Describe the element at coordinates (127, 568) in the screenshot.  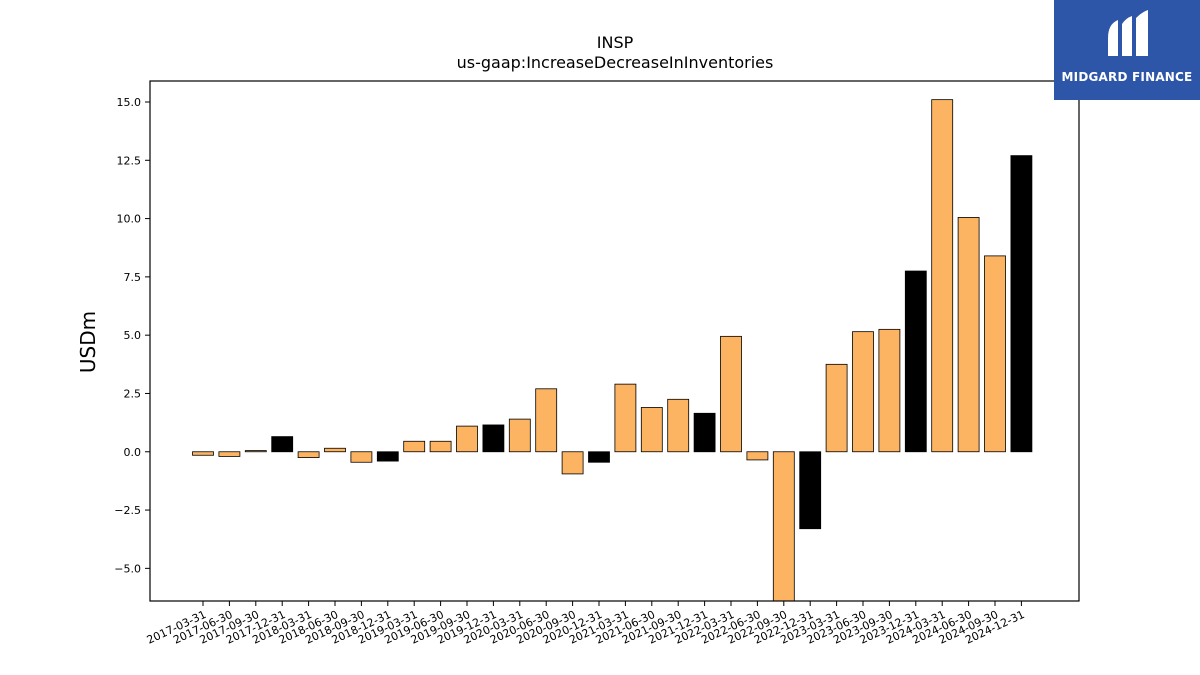
I see `y-tick-label: −5.0` at that location.